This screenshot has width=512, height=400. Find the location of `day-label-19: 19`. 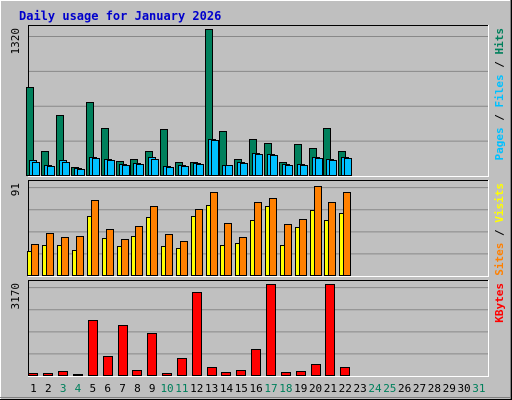

day-label-19: 19 is located at coordinates (300, 388).